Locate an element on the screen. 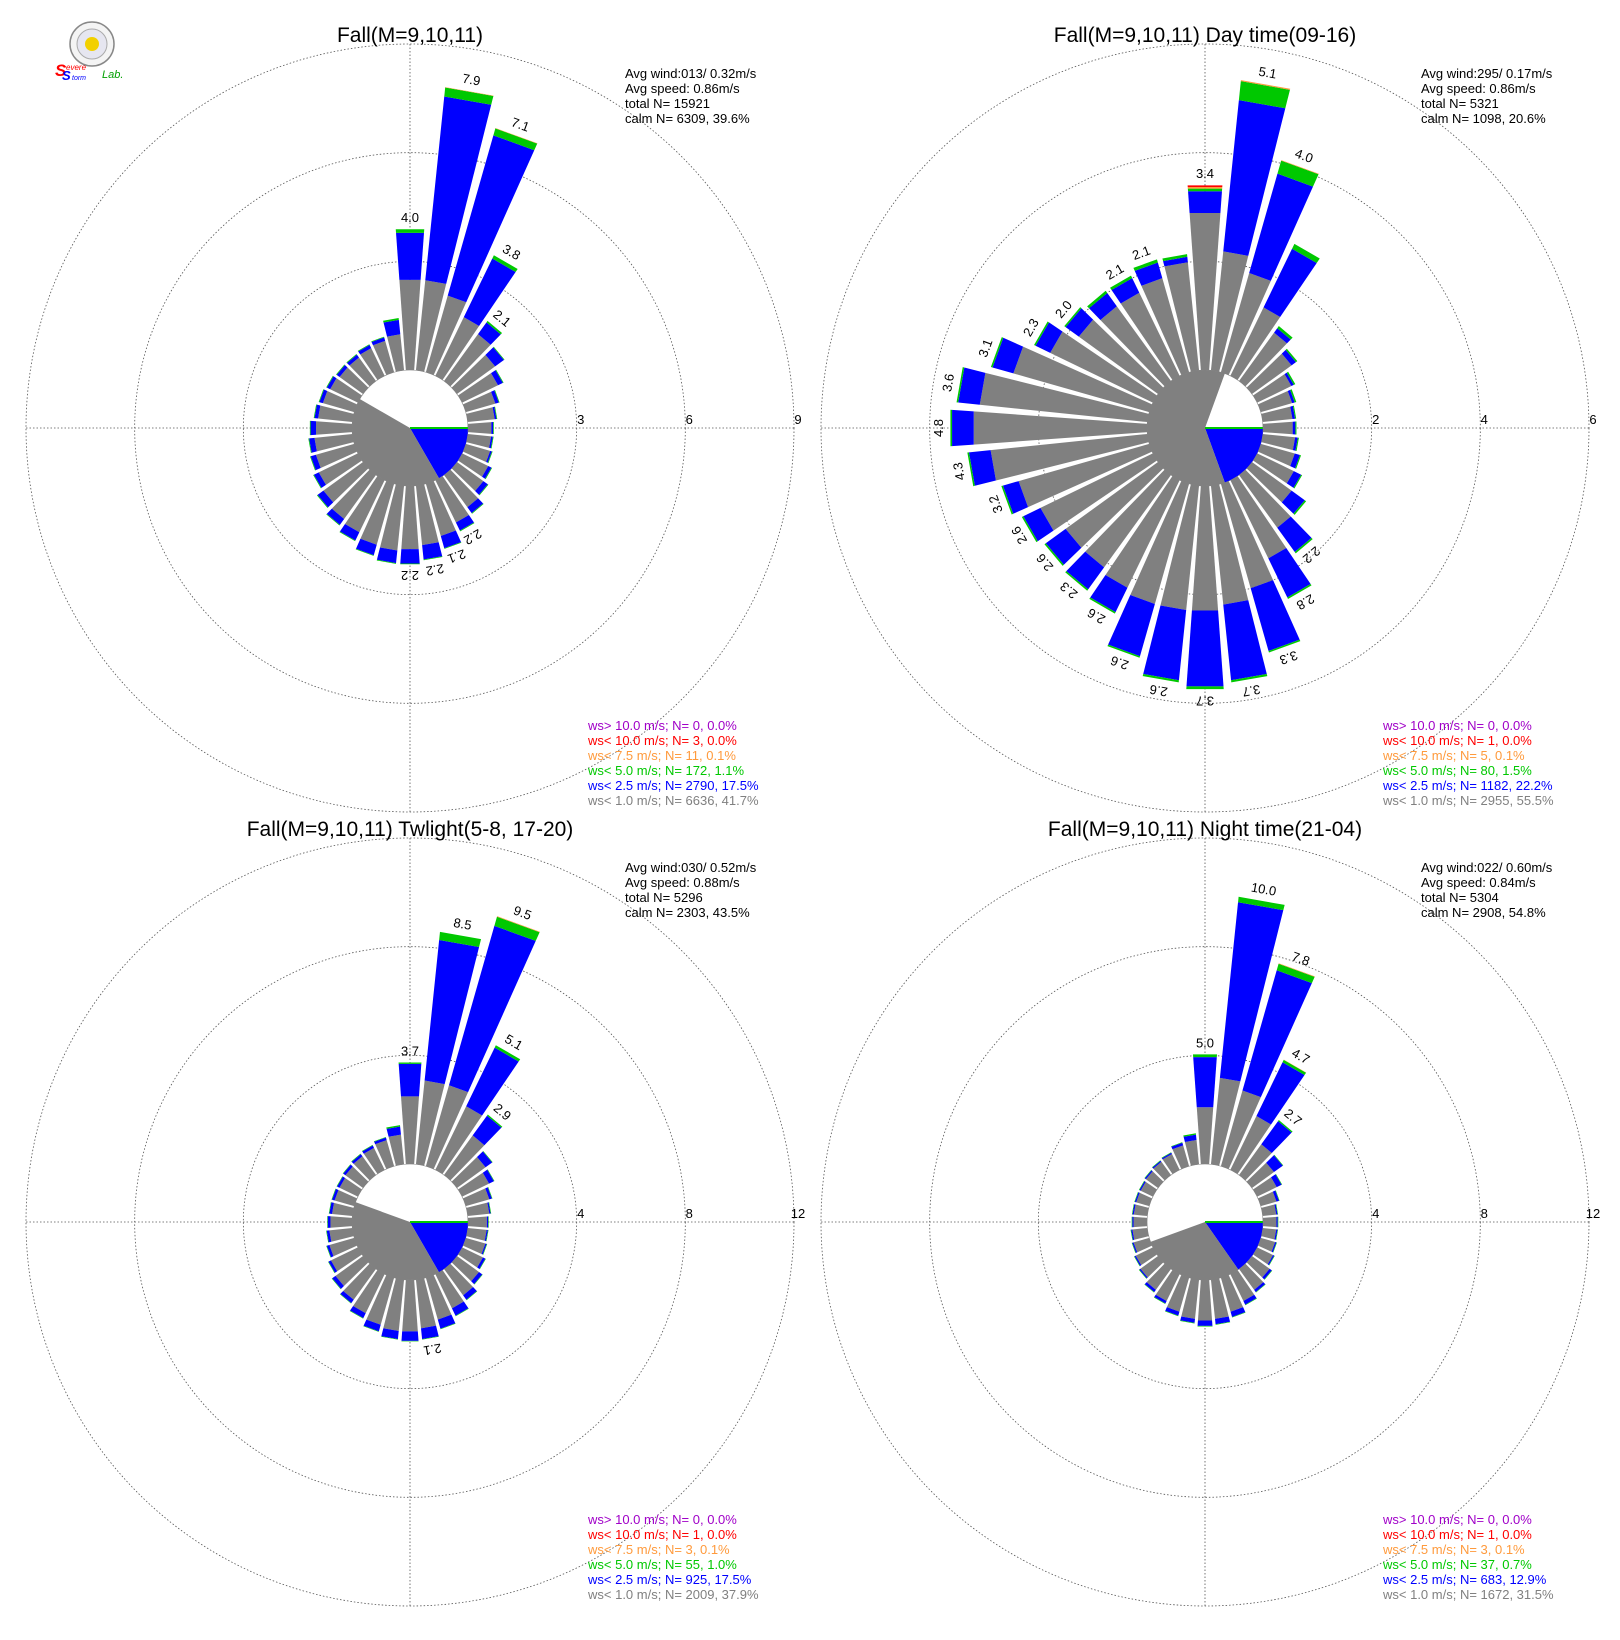 This screenshot has width=1620, height=1640. stats-line: Avg wind:295/ 0.17m/s is located at coordinates (1487, 73).